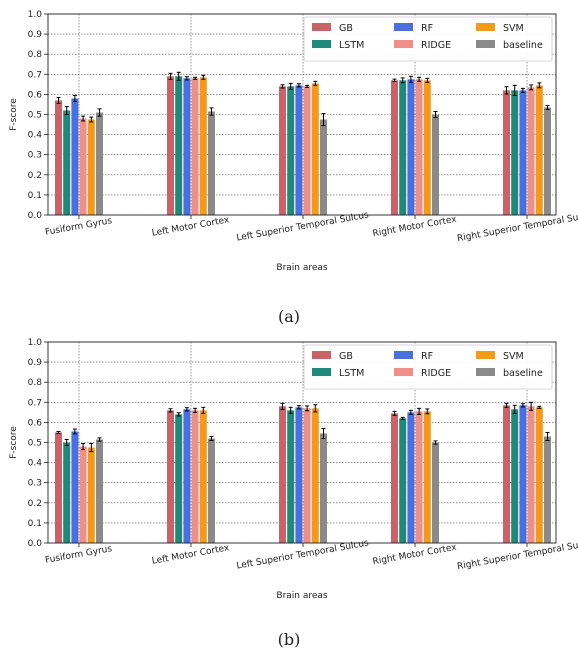 The height and width of the screenshot is (653, 578). I want to click on panel-caption: (a), so click(289, 316).